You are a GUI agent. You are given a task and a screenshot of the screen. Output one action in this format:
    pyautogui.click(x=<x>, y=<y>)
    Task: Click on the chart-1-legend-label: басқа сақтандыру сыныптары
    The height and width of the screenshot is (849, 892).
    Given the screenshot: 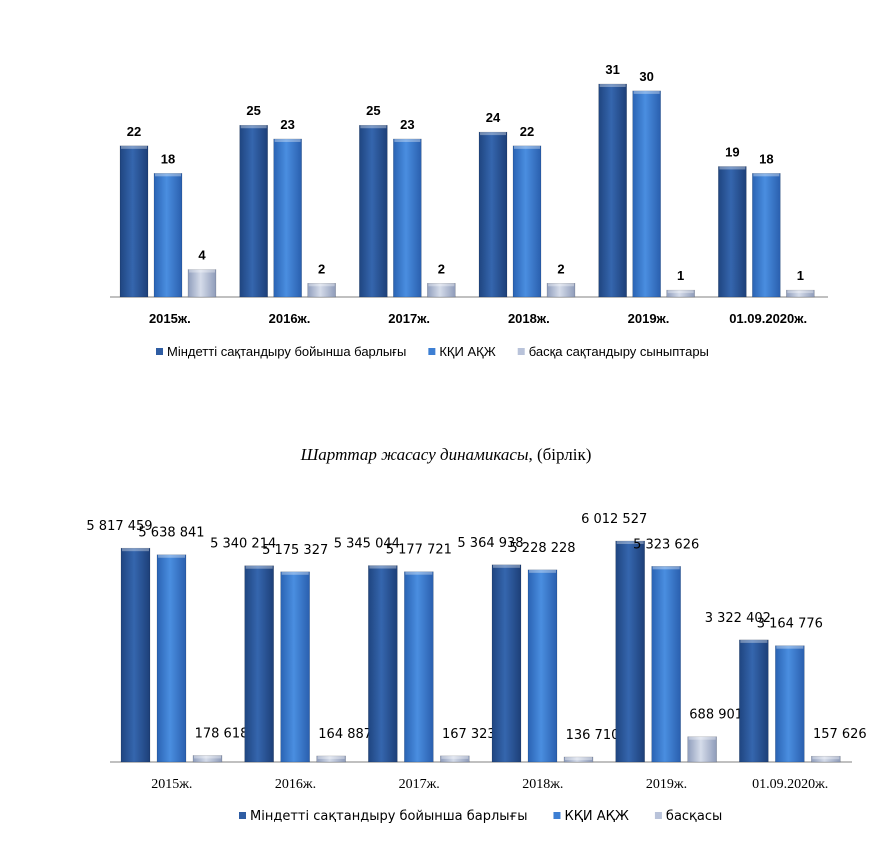 What is the action you would take?
    pyautogui.click(x=619, y=351)
    